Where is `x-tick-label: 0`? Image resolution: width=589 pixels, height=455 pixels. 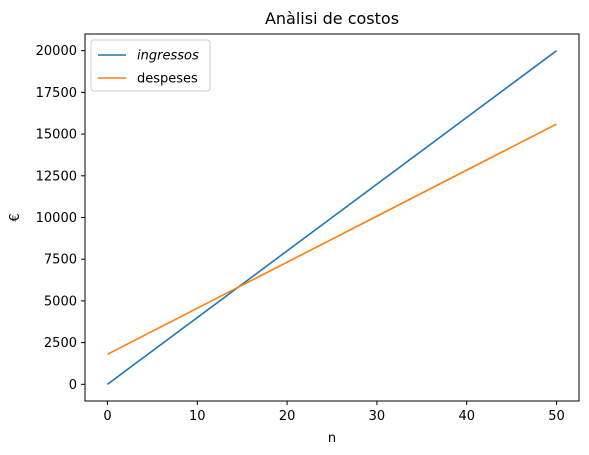 x-tick-label: 0 is located at coordinates (107, 416).